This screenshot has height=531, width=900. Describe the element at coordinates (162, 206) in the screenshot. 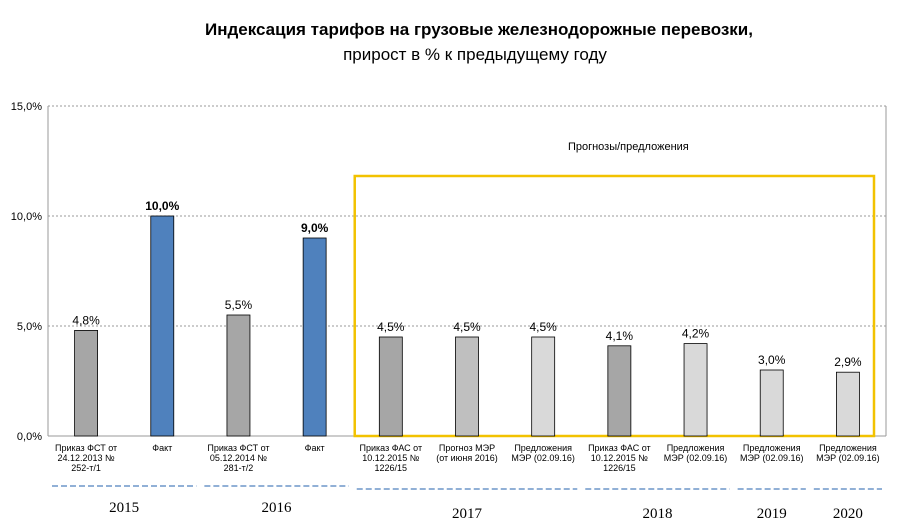

I see `bar-value-label: 10,0%` at that location.